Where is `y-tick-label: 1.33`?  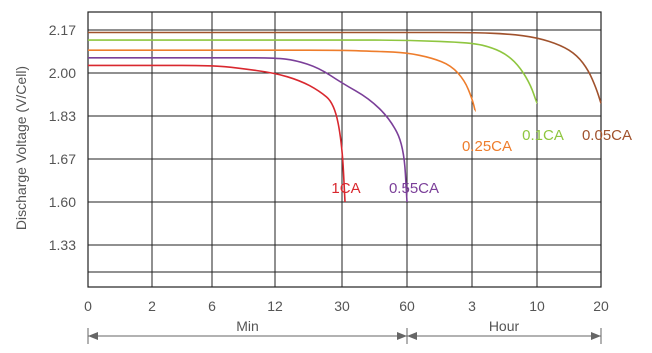 y-tick-label: 1.33 is located at coordinates (62, 245).